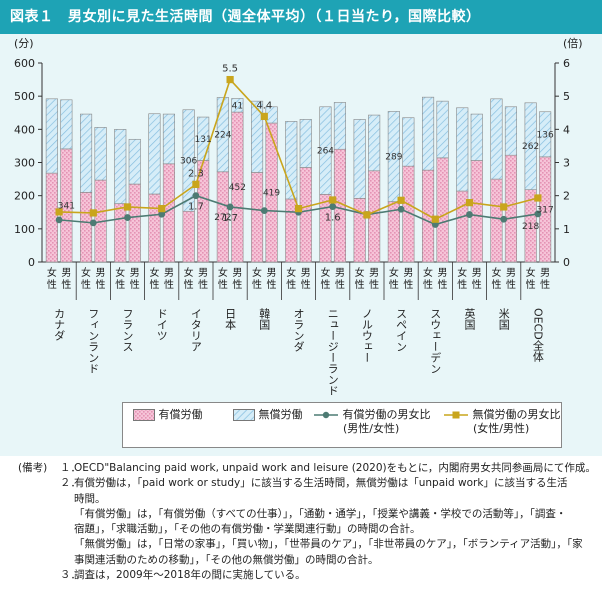 The width and height of the screenshot is (602, 603). Describe the element at coordinates (545, 210) in the screenshot. I see `bar-value-label: 317` at that location.